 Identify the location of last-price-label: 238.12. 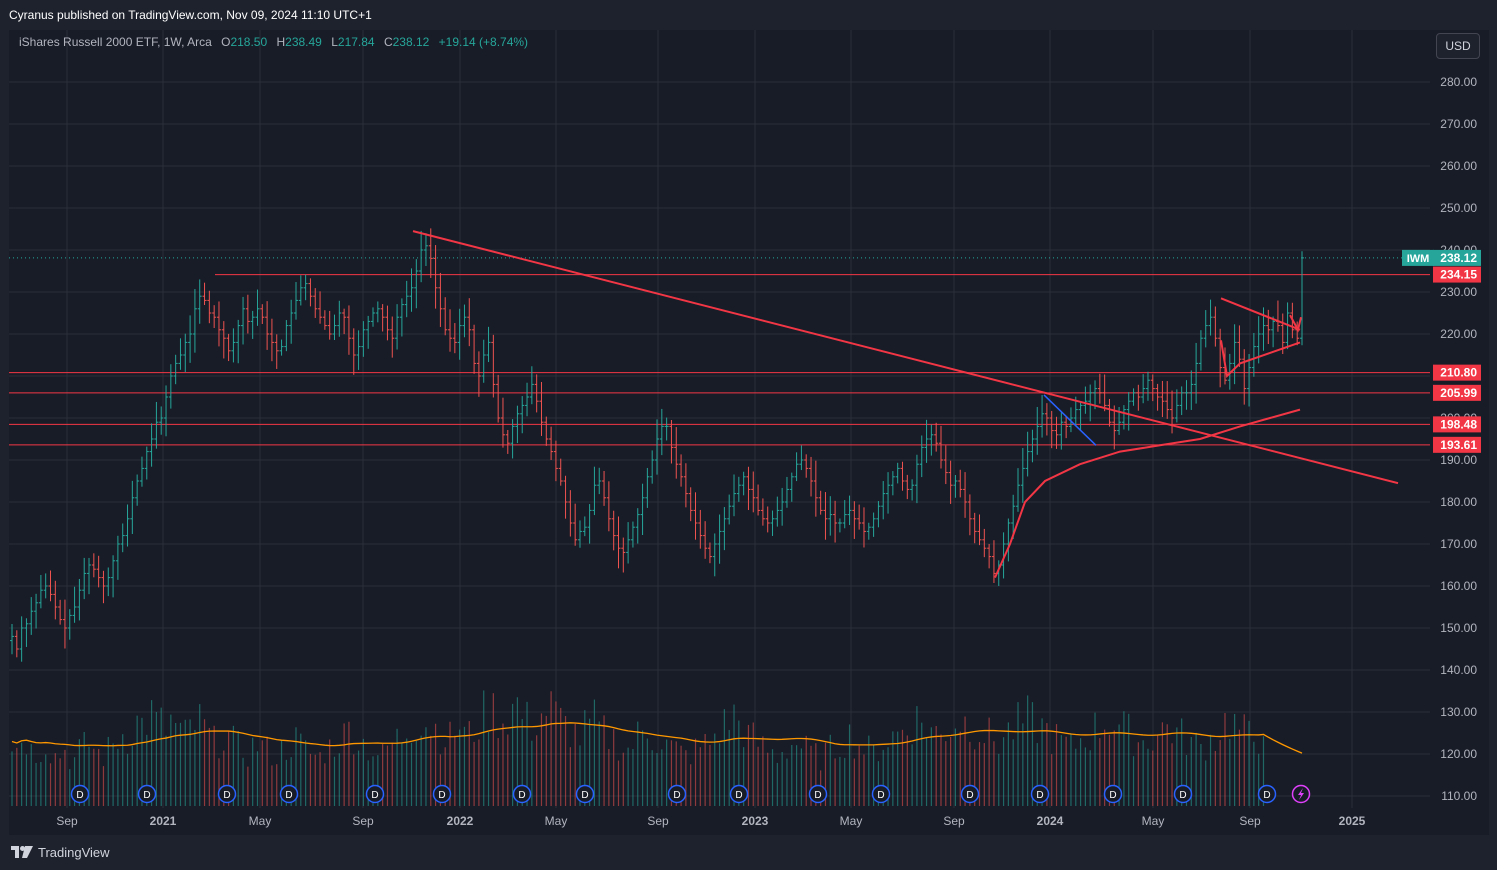
(1458, 258).